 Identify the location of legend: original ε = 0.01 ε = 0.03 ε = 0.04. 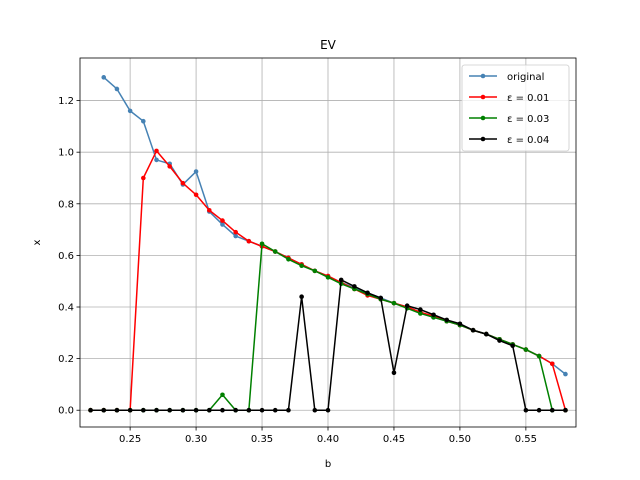
(515, 108).